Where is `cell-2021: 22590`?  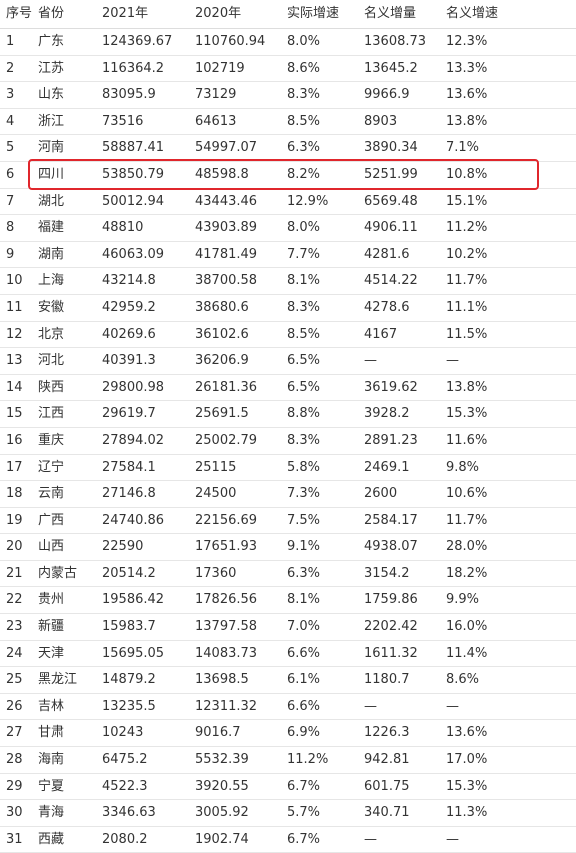 cell-2021: 22590 is located at coordinates (148, 547).